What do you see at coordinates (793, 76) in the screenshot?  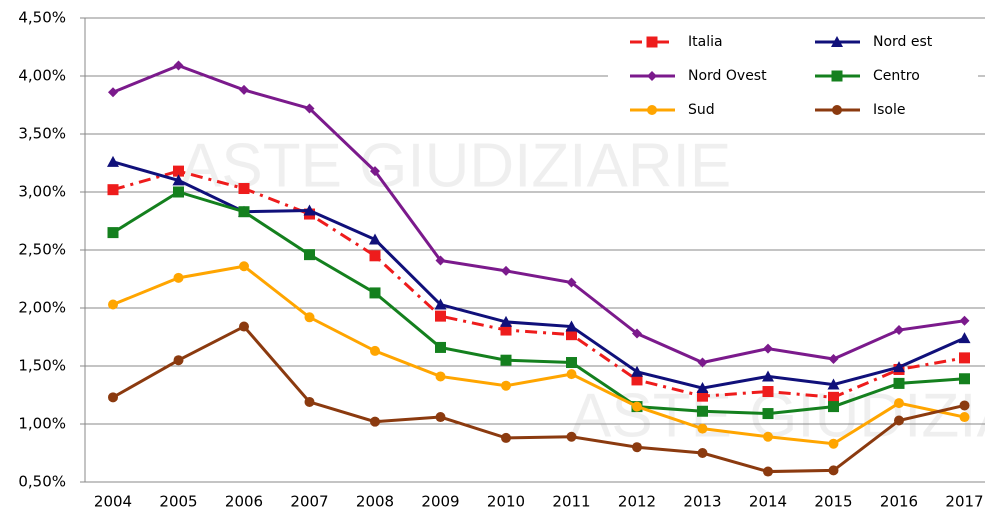 I see `legend: Italia Nord est Nord Ovest Centro Sud Isole` at bounding box center [793, 76].